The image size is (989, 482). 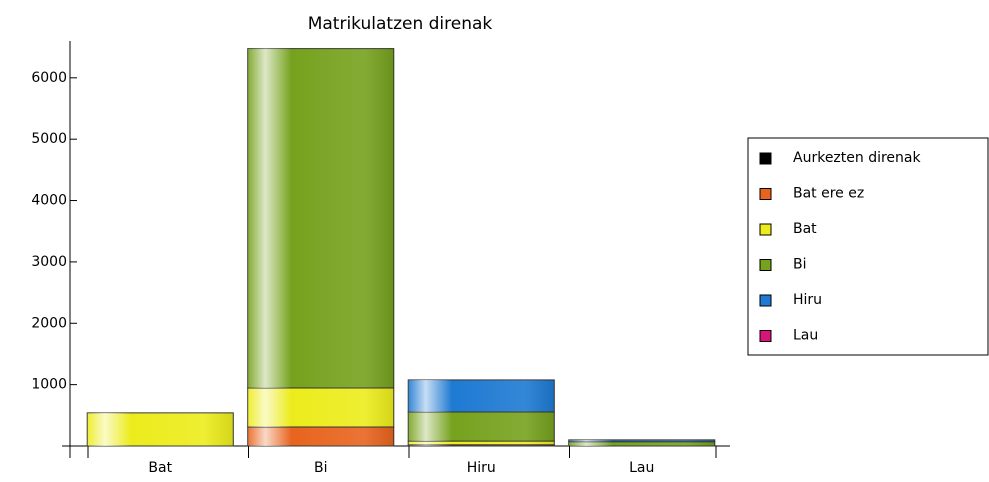 I want to click on legend-box, so click(x=868, y=246).